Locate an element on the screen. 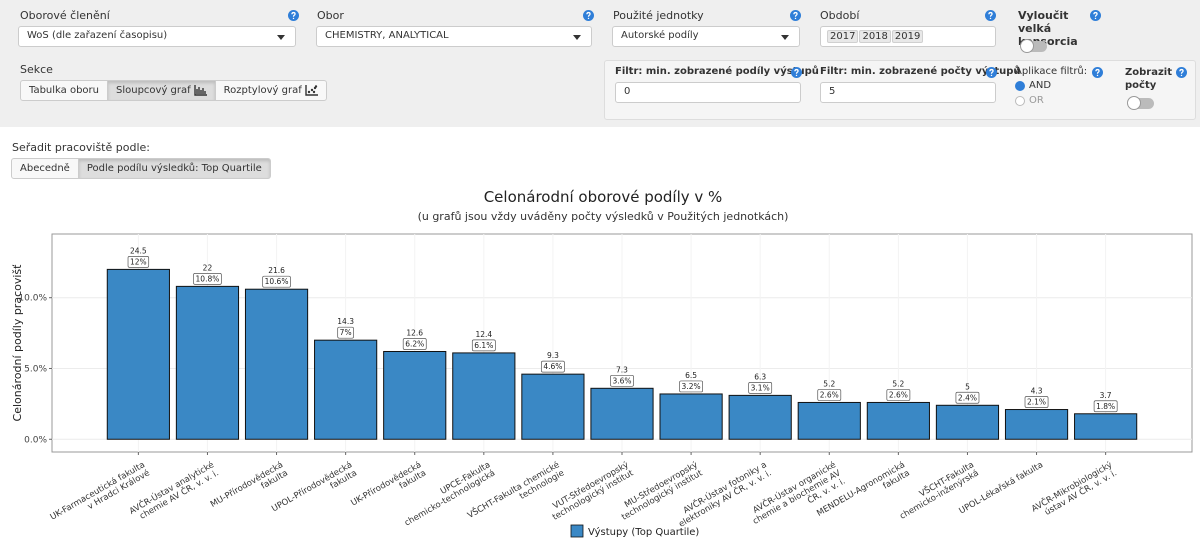  period-select: 2017 2018 2019 is located at coordinates (908, 36).